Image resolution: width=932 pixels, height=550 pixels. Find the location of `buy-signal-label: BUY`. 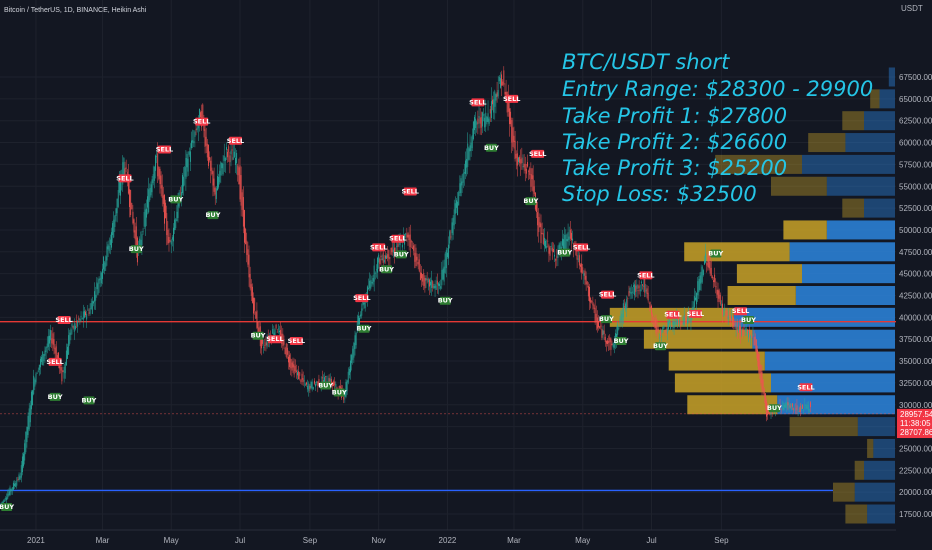

buy-signal-label: BUY is located at coordinates (491, 148).